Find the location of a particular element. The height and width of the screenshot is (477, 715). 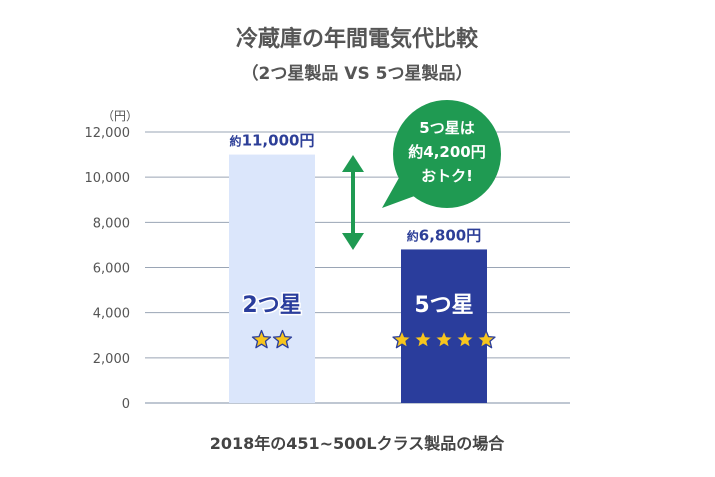

y-tick-label: 10,000 is located at coordinates (108, 178).